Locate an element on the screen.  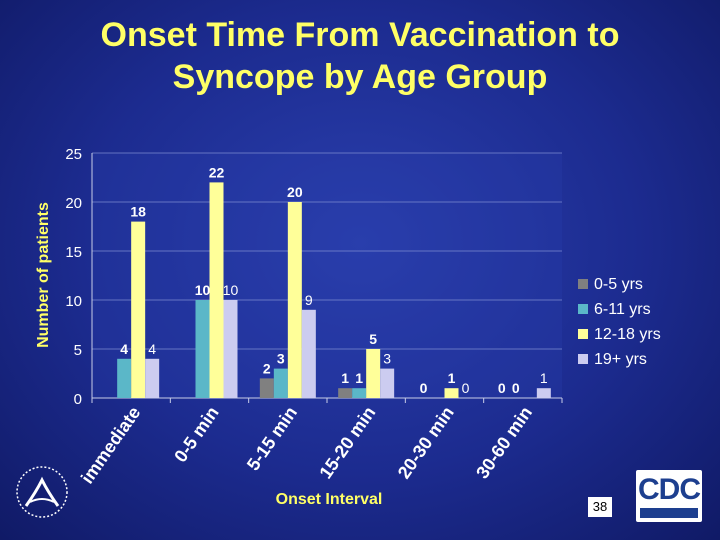
cdc-logo-text: CDC is located at coordinates (669, 489).